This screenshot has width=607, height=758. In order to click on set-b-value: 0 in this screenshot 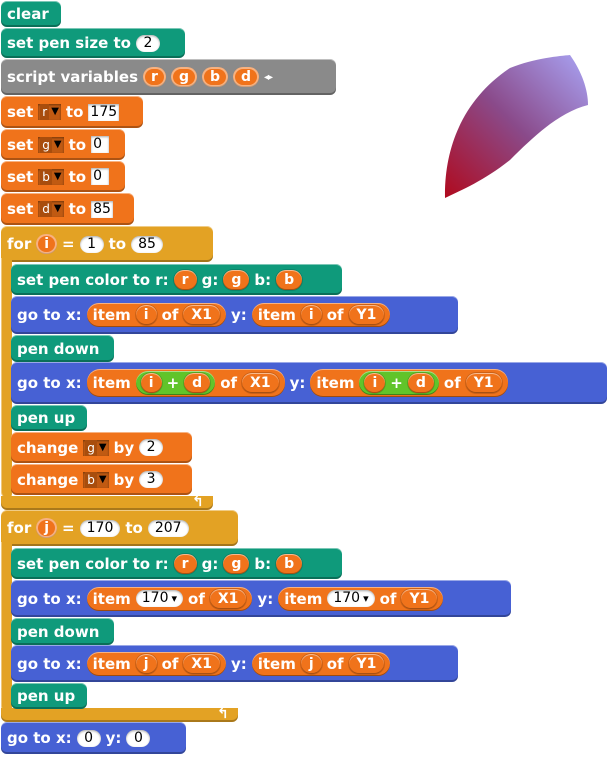, I will do `click(100, 176)`.